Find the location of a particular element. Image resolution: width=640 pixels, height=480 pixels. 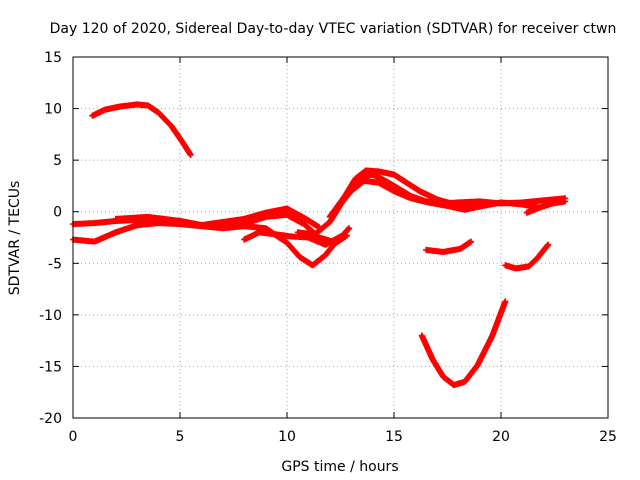

y-tick-label: 5 is located at coordinates (57, 161).